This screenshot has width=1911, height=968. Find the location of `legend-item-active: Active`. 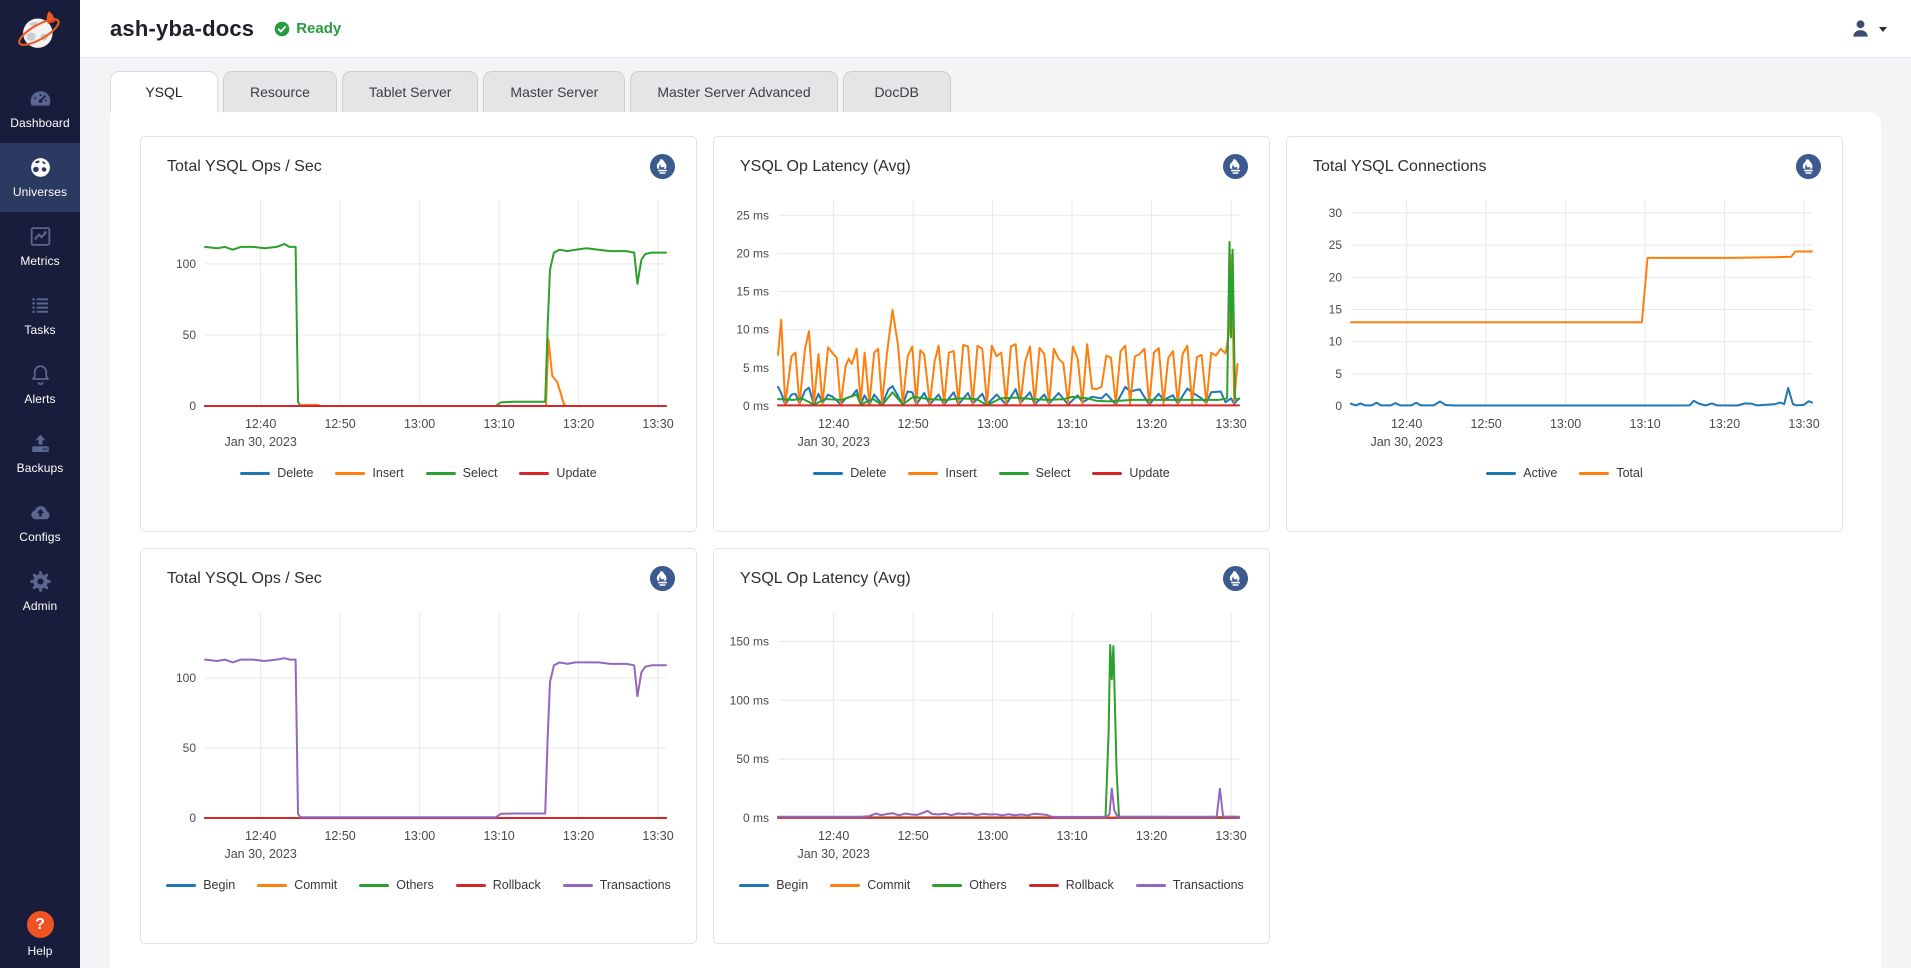

legend-item-active: Active is located at coordinates (1521, 473).